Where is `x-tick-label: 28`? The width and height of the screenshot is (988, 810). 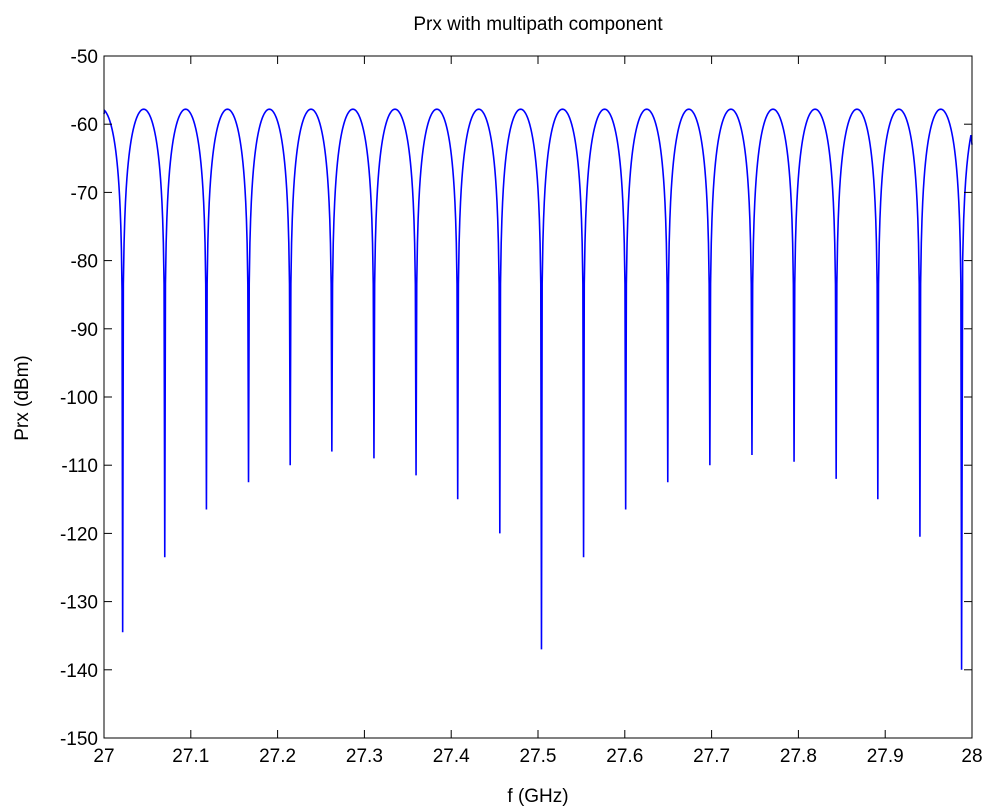 x-tick-label: 28 is located at coordinates (971, 756).